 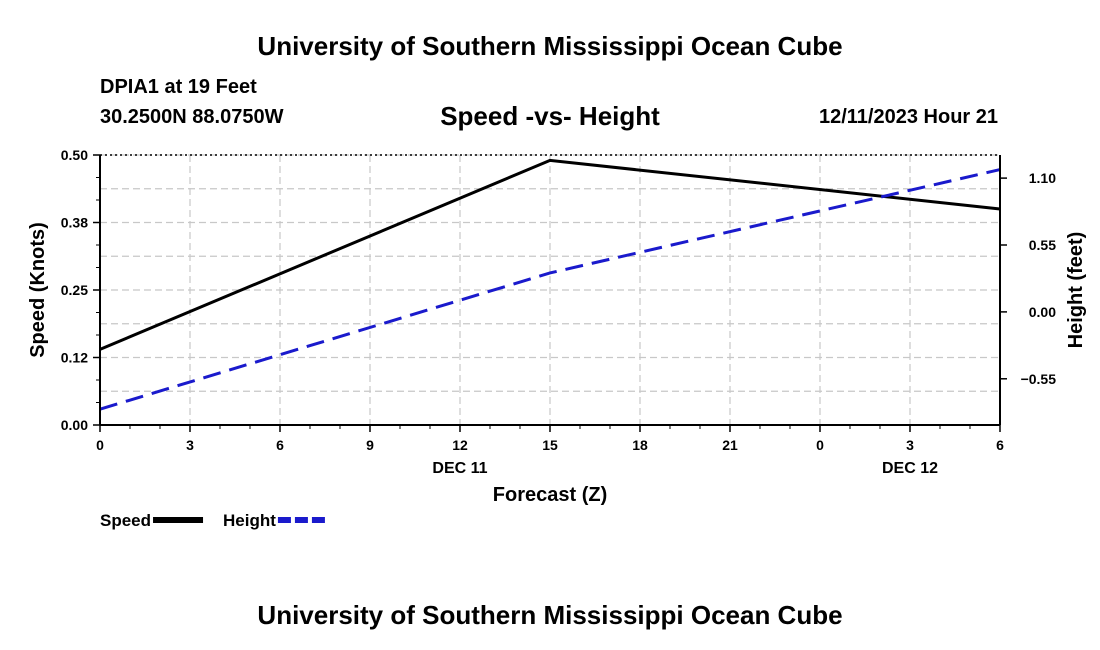 I want to click on station-label: DPIA1 at 19 Feet, so click(x=178, y=87).